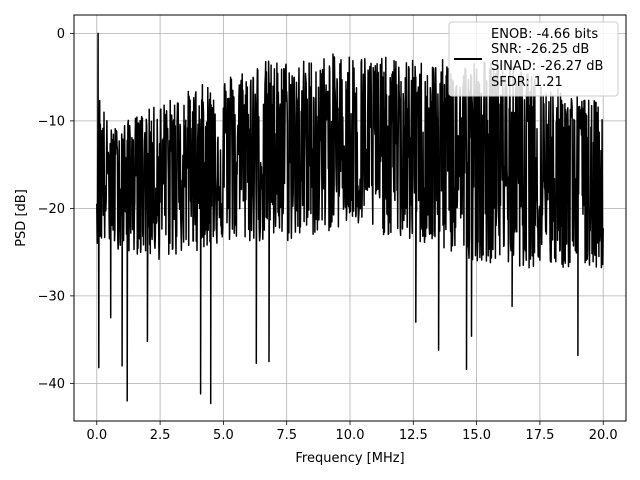 This screenshot has height=480, width=640. What do you see at coordinates (544, 34) in the screenshot?
I see `legend-entry-enob: ENOB: -4.66 bits` at bounding box center [544, 34].